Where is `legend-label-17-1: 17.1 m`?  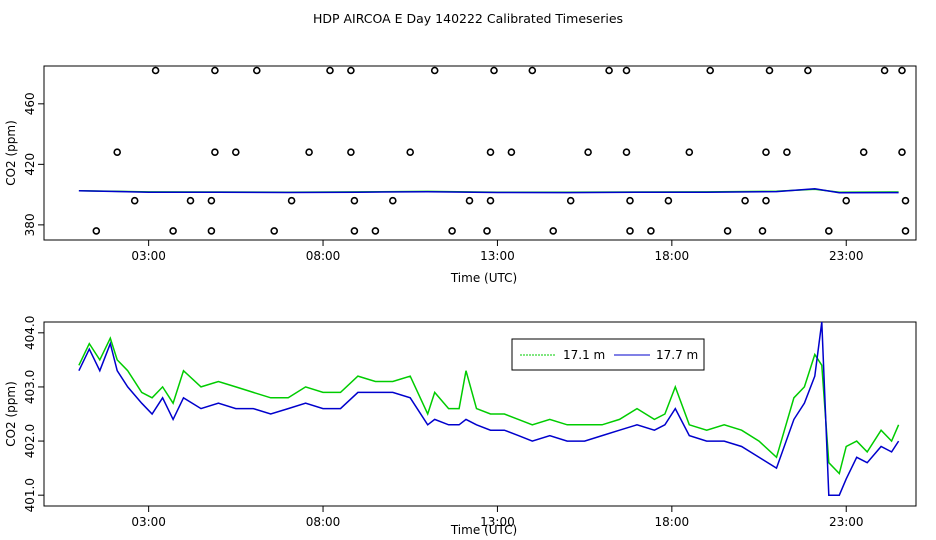
legend-label-17-1: 17.1 m is located at coordinates (584, 355).